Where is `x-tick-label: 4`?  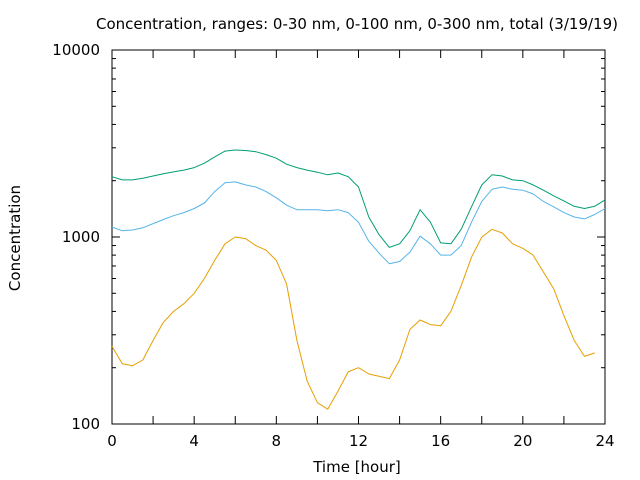 x-tick-label: 4 is located at coordinates (194, 441).